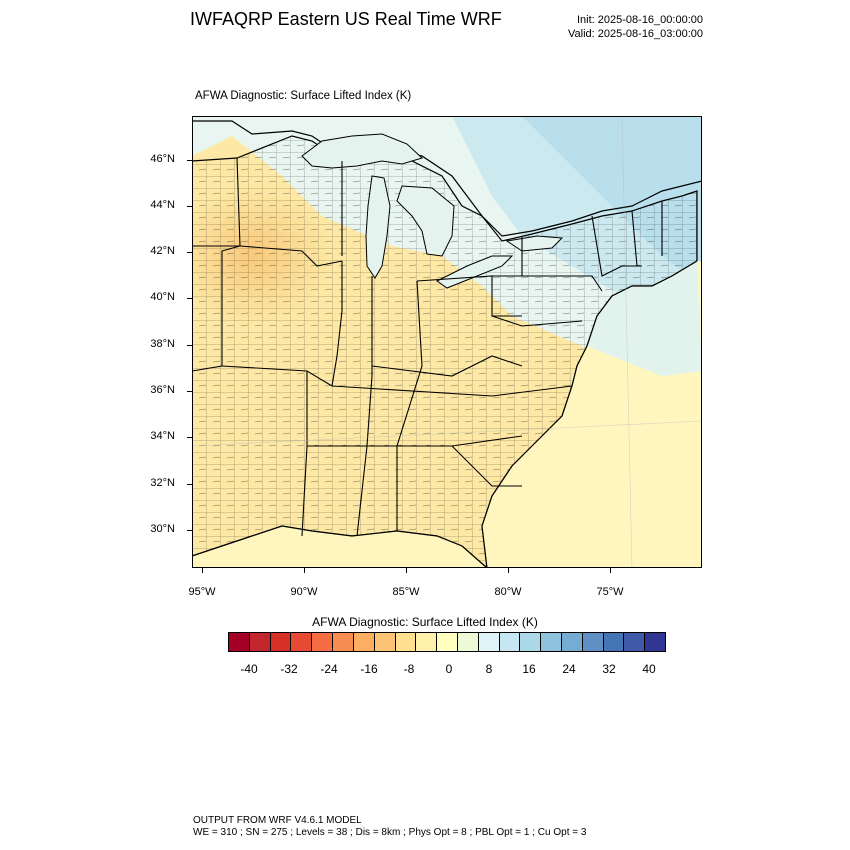 This screenshot has width=850, height=850. Describe the element at coordinates (162, 205) in the screenshot. I see `lat-label: 44°N` at that location.